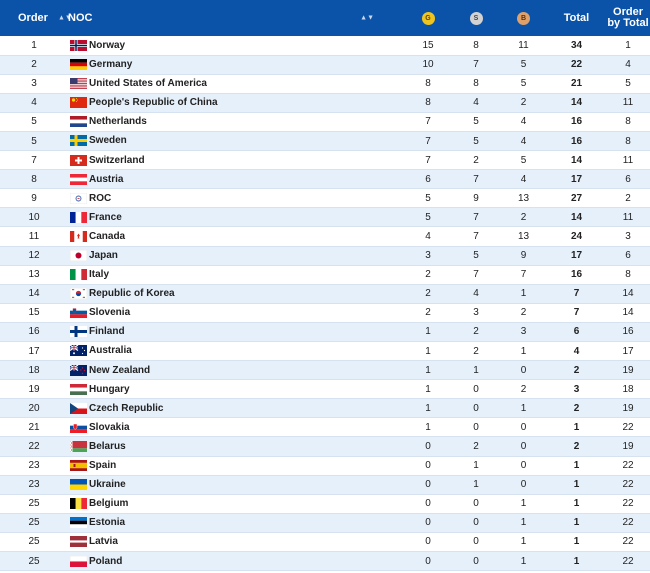 This screenshot has width=650, height=573. What do you see at coordinates (234, 256) in the screenshot?
I see `noc-cell: Japan` at bounding box center [234, 256].